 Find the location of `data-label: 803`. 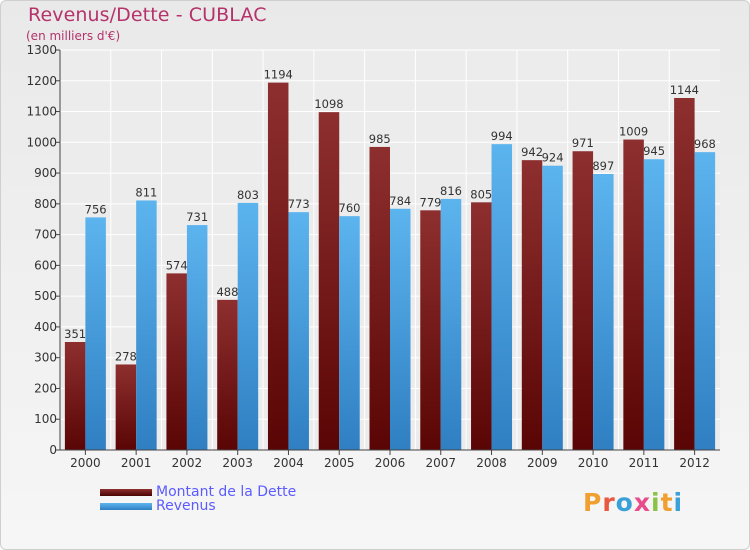

data-label: 803 is located at coordinates (248, 195).